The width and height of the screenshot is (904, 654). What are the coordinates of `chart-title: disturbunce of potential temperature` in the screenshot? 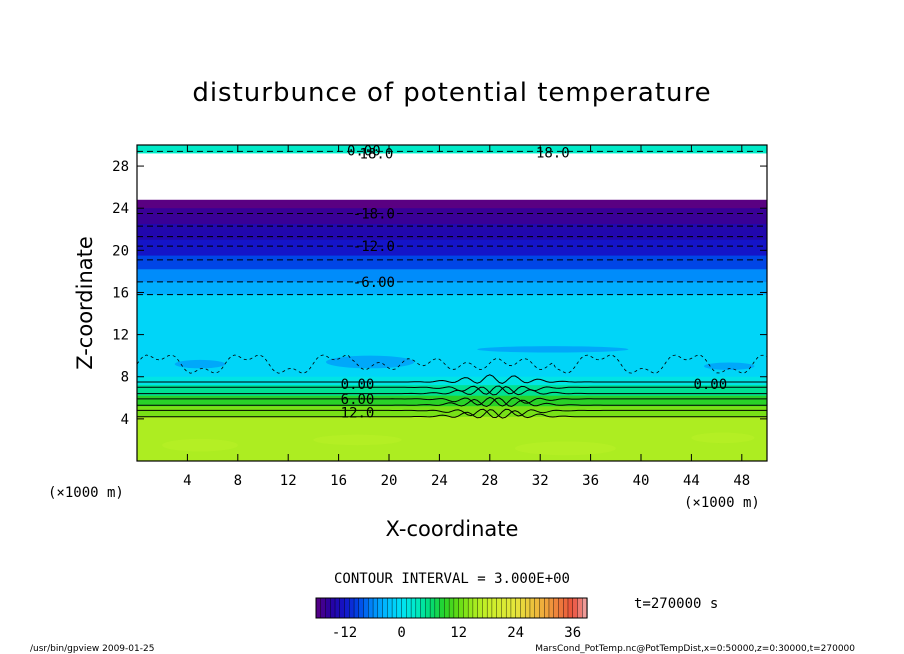 It's located at (451, 93).